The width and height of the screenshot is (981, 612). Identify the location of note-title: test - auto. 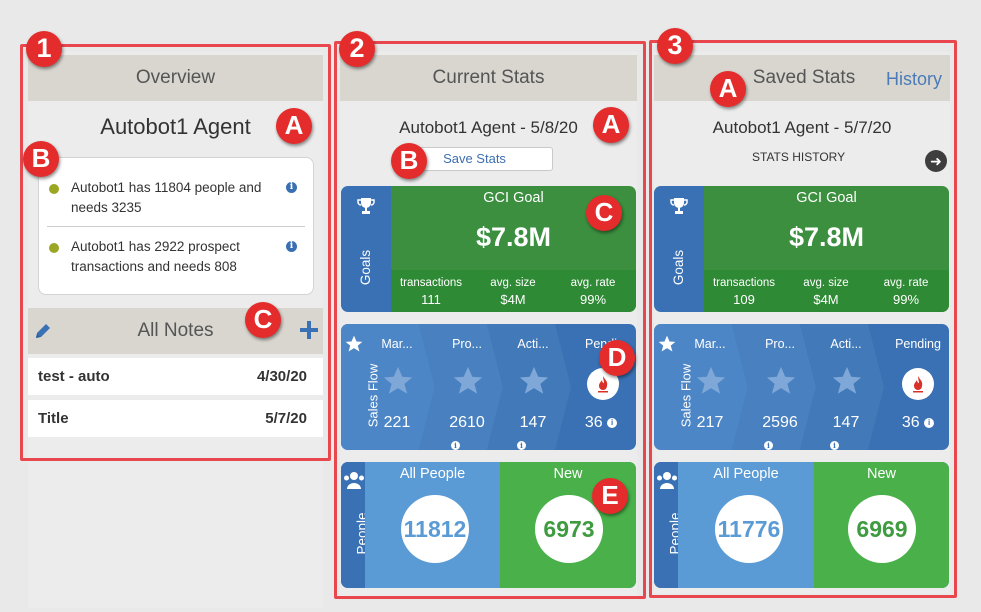
(74, 376).